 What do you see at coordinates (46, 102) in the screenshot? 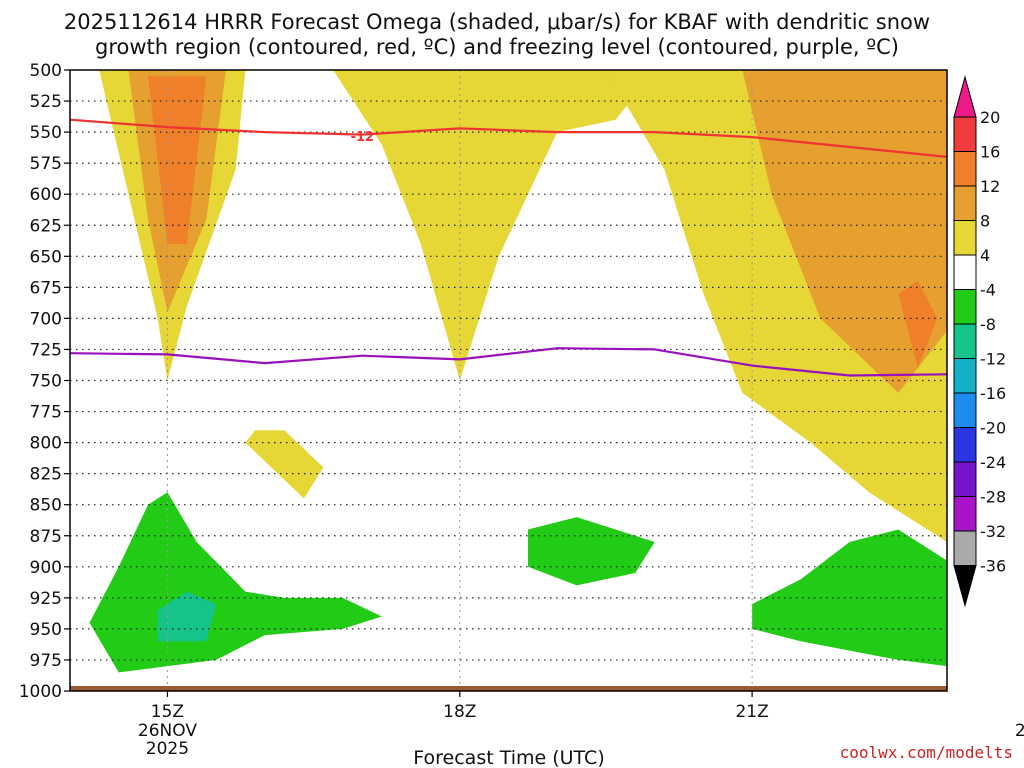
I see `y-tick-label-525: 525` at bounding box center [46, 102].